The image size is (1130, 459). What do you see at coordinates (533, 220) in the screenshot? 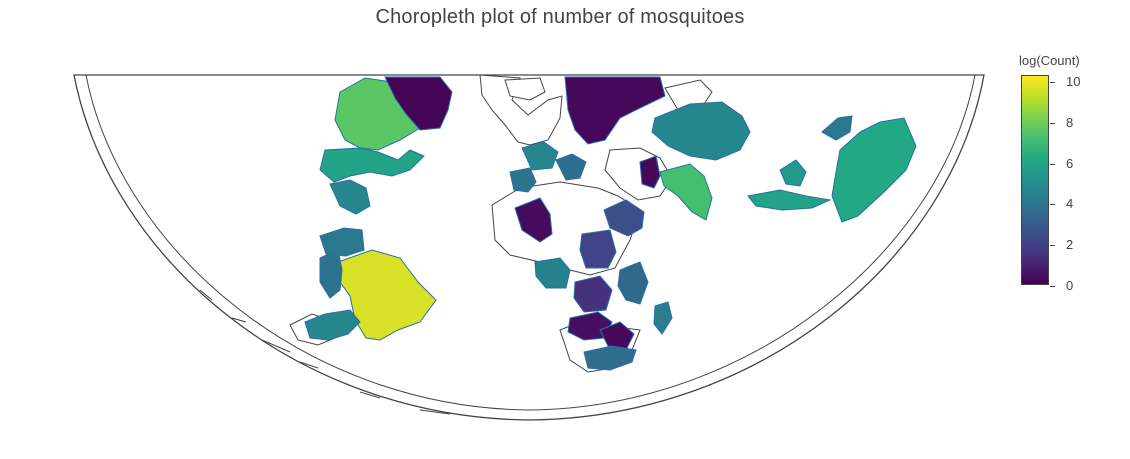
I see `region-algeria` at bounding box center [533, 220].